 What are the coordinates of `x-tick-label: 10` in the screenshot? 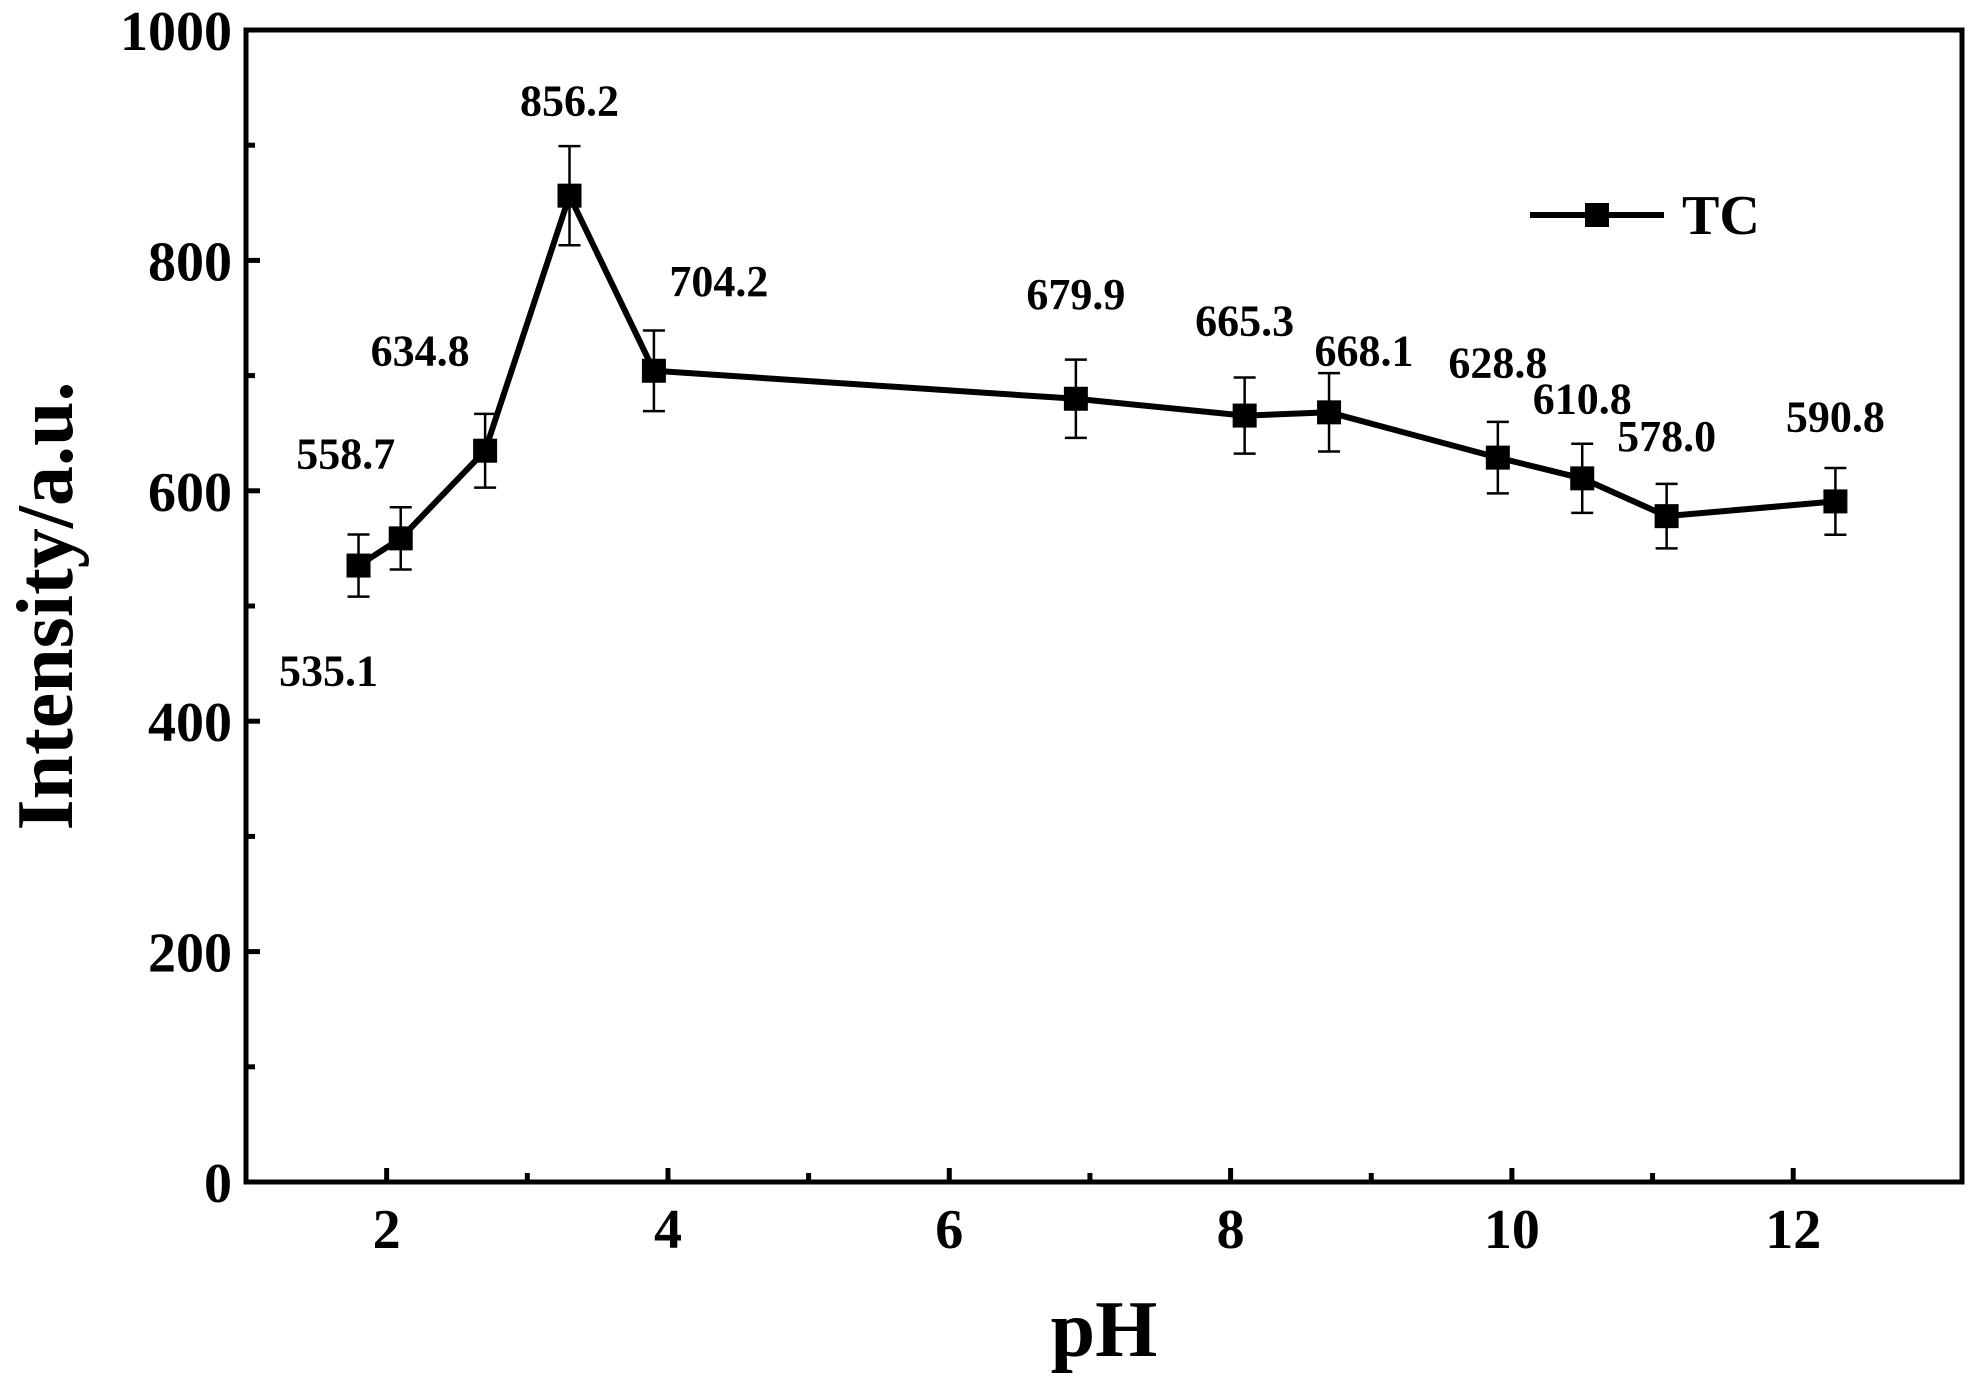 It's located at (1512, 1230).